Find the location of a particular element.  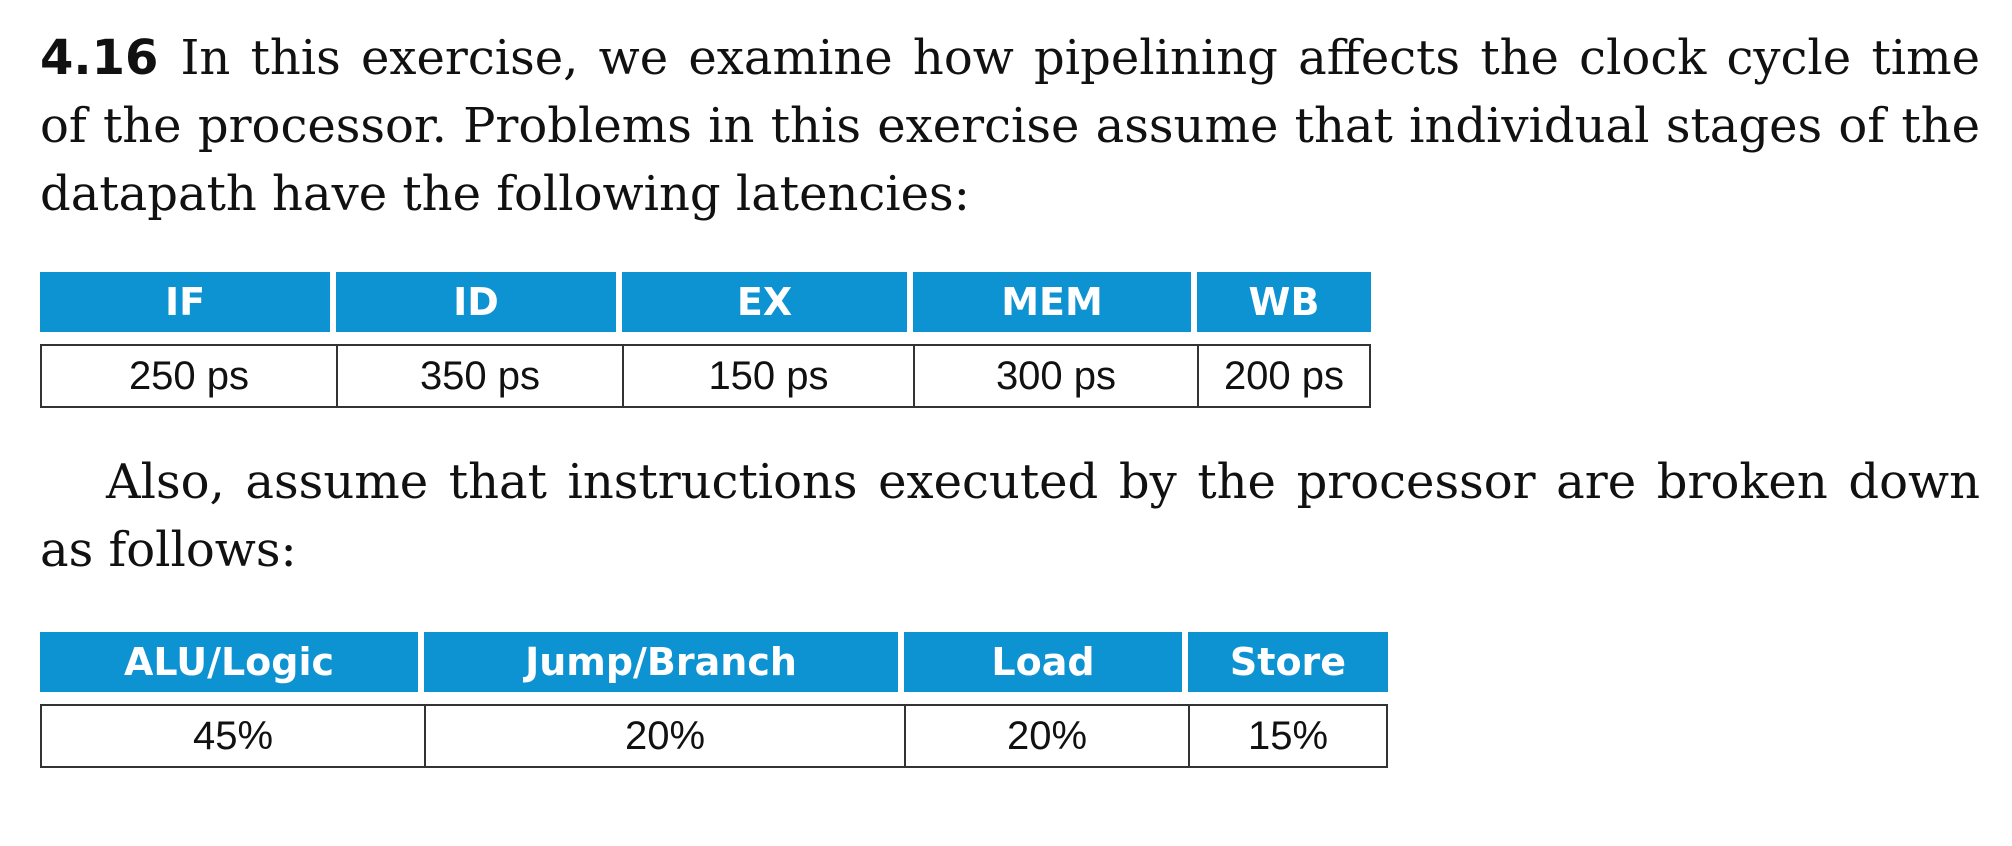

mix-value-jump-branch: 20% is located at coordinates (664, 736).